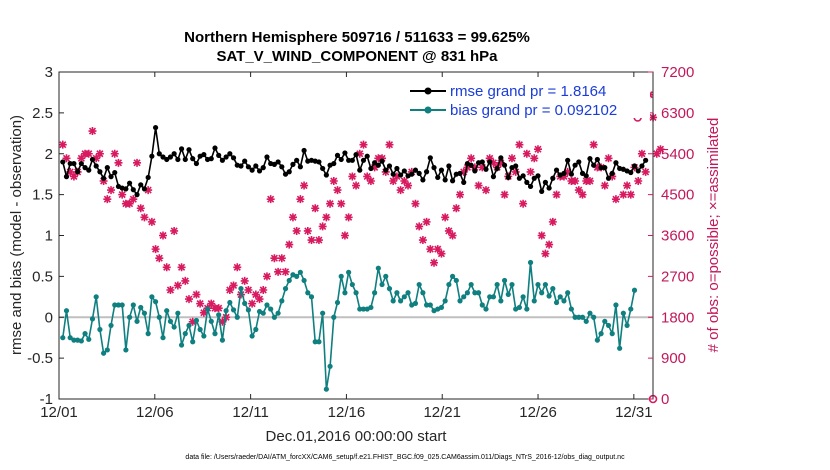 This screenshot has height=470, width=830. What do you see at coordinates (713, 235) in the screenshot?
I see `y2-axis-label: # of obs: o=possible; ×=assimilated` at bounding box center [713, 235].